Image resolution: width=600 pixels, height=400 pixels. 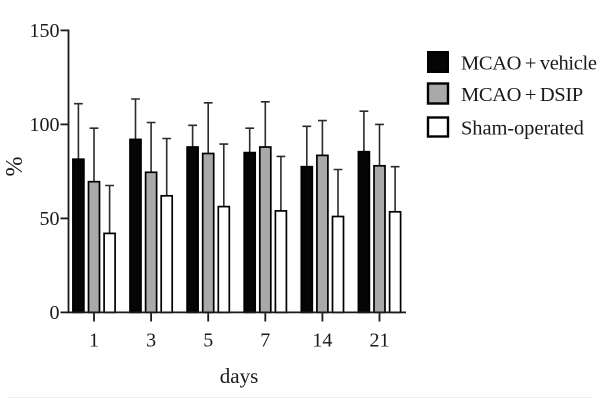 I want to click on svg-text: Sham-operated, so click(x=522, y=129).